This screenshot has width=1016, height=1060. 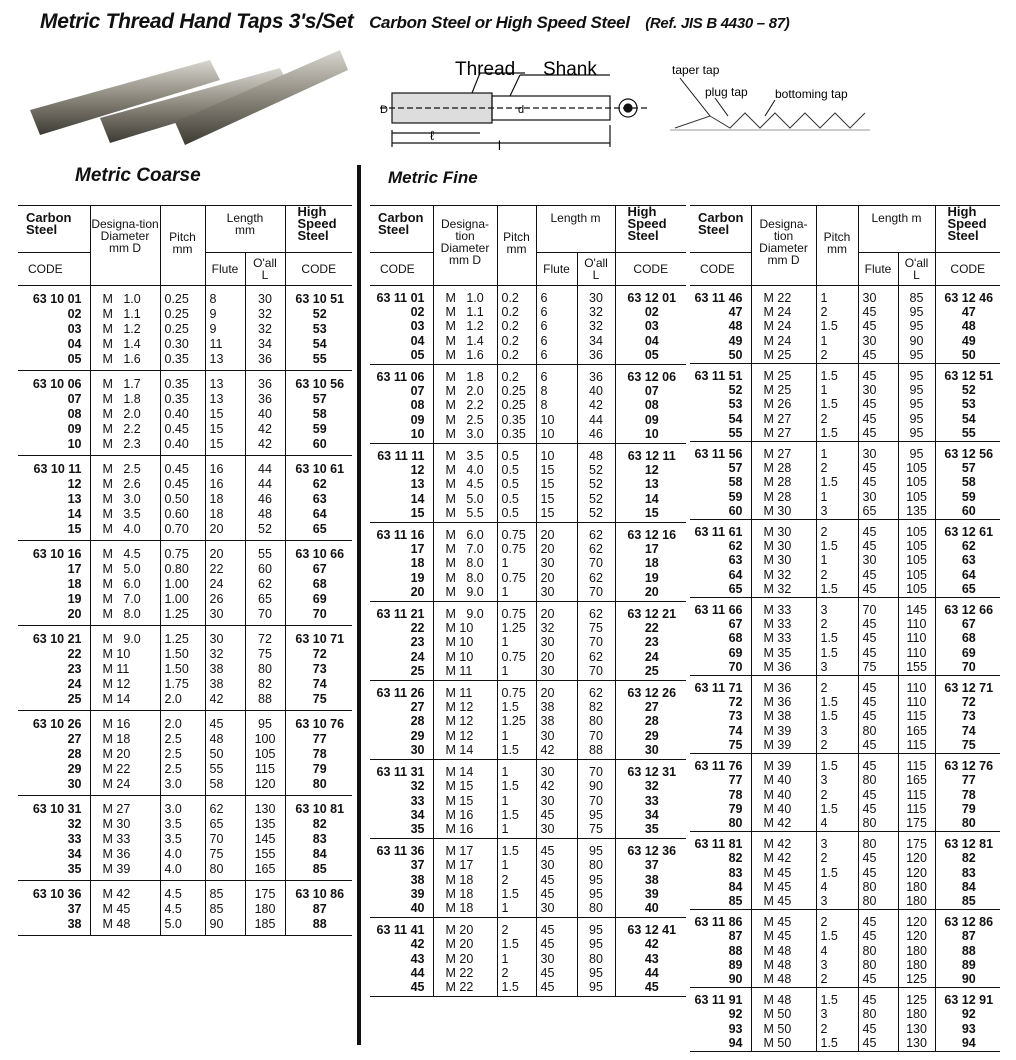 What do you see at coordinates (464, 865) in the screenshot?
I see `designation: M 17` at bounding box center [464, 865].